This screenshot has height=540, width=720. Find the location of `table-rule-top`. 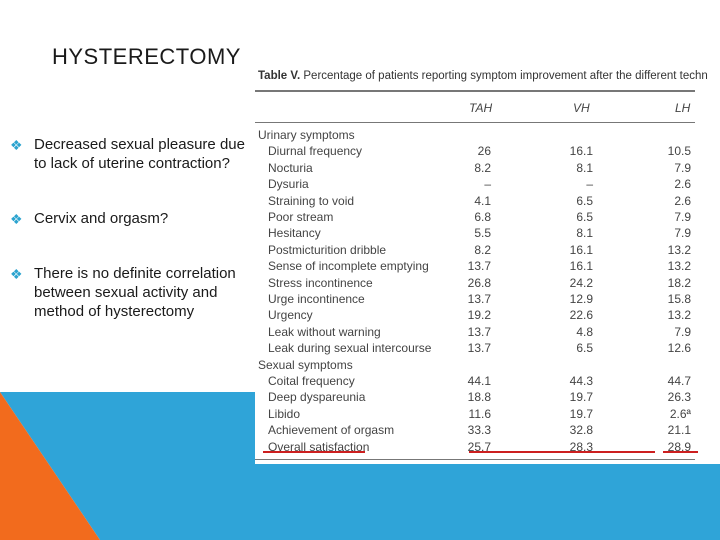

table-rule-top is located at coordinates (475, 91).